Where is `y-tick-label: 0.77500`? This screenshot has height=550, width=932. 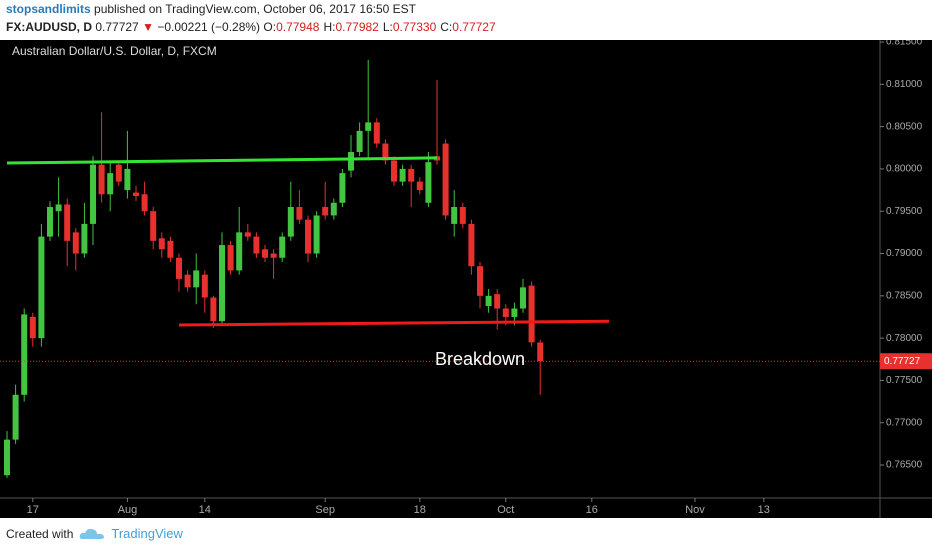
y-tick-label: 0.77500 is located at coordinates (904, 380).